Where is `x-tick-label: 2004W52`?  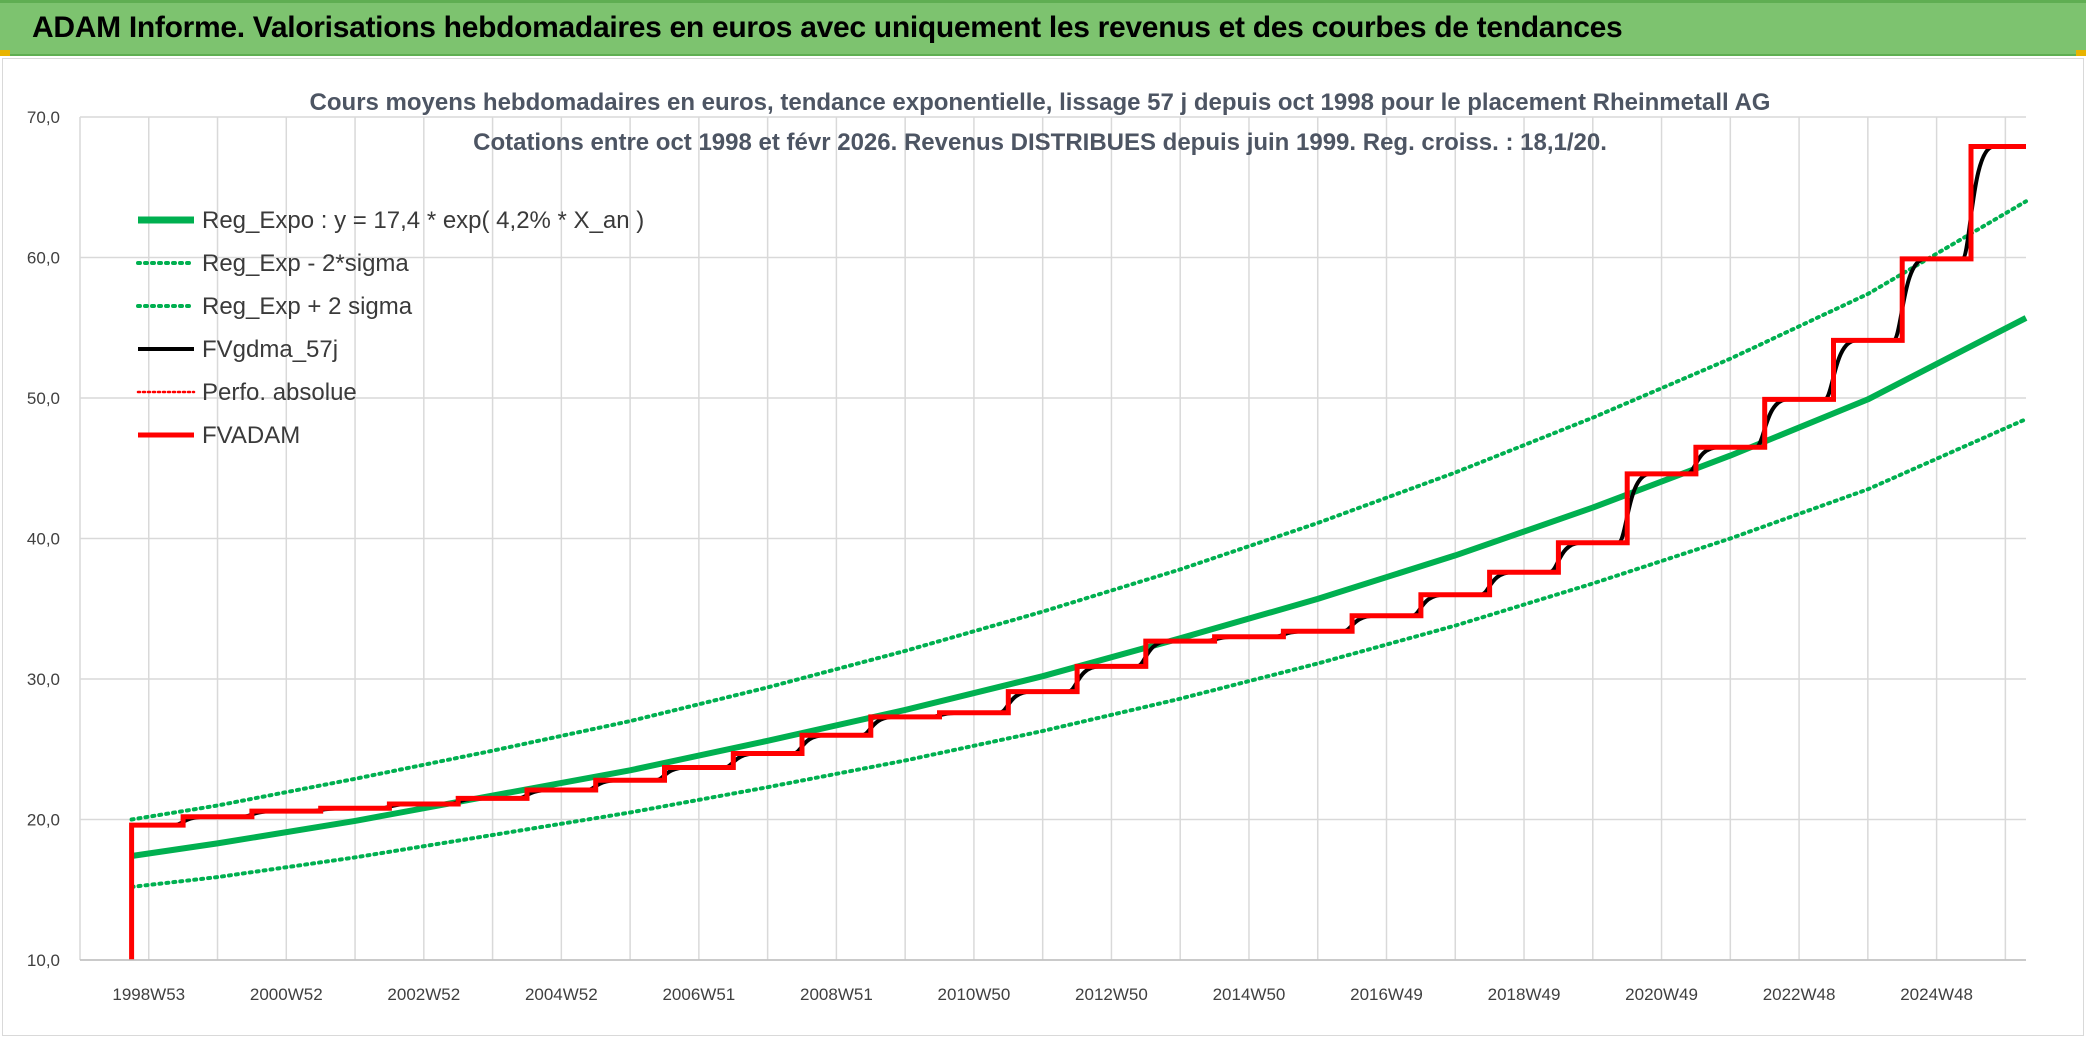 x-tick-label: 2004W52 is located at coordinates (561, 994).